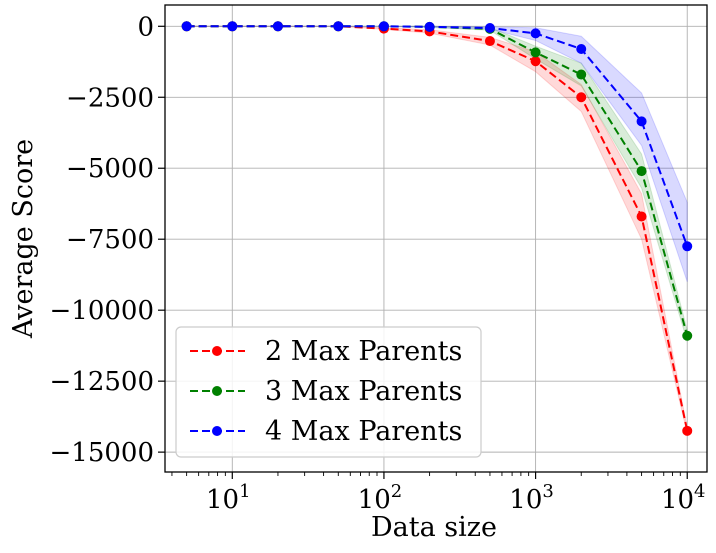  I want to click on legend-box, so click(328, 392).